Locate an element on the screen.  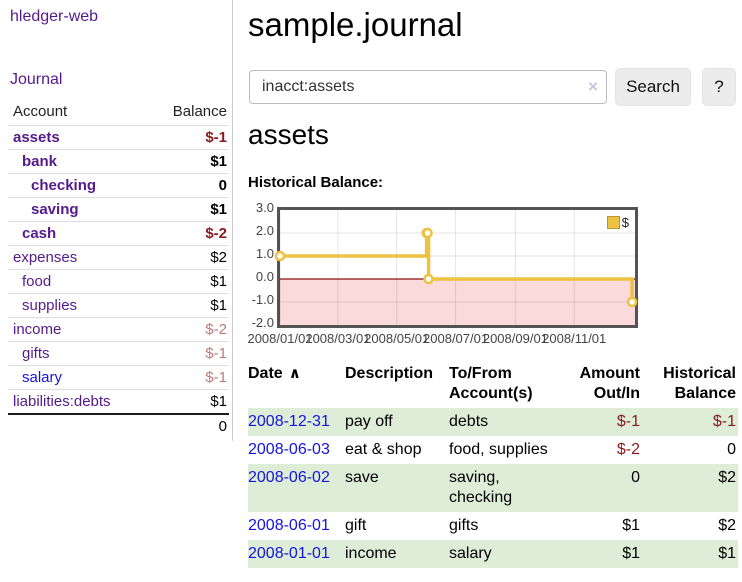
account-row: food $1 is located at coordinates (118, 281).